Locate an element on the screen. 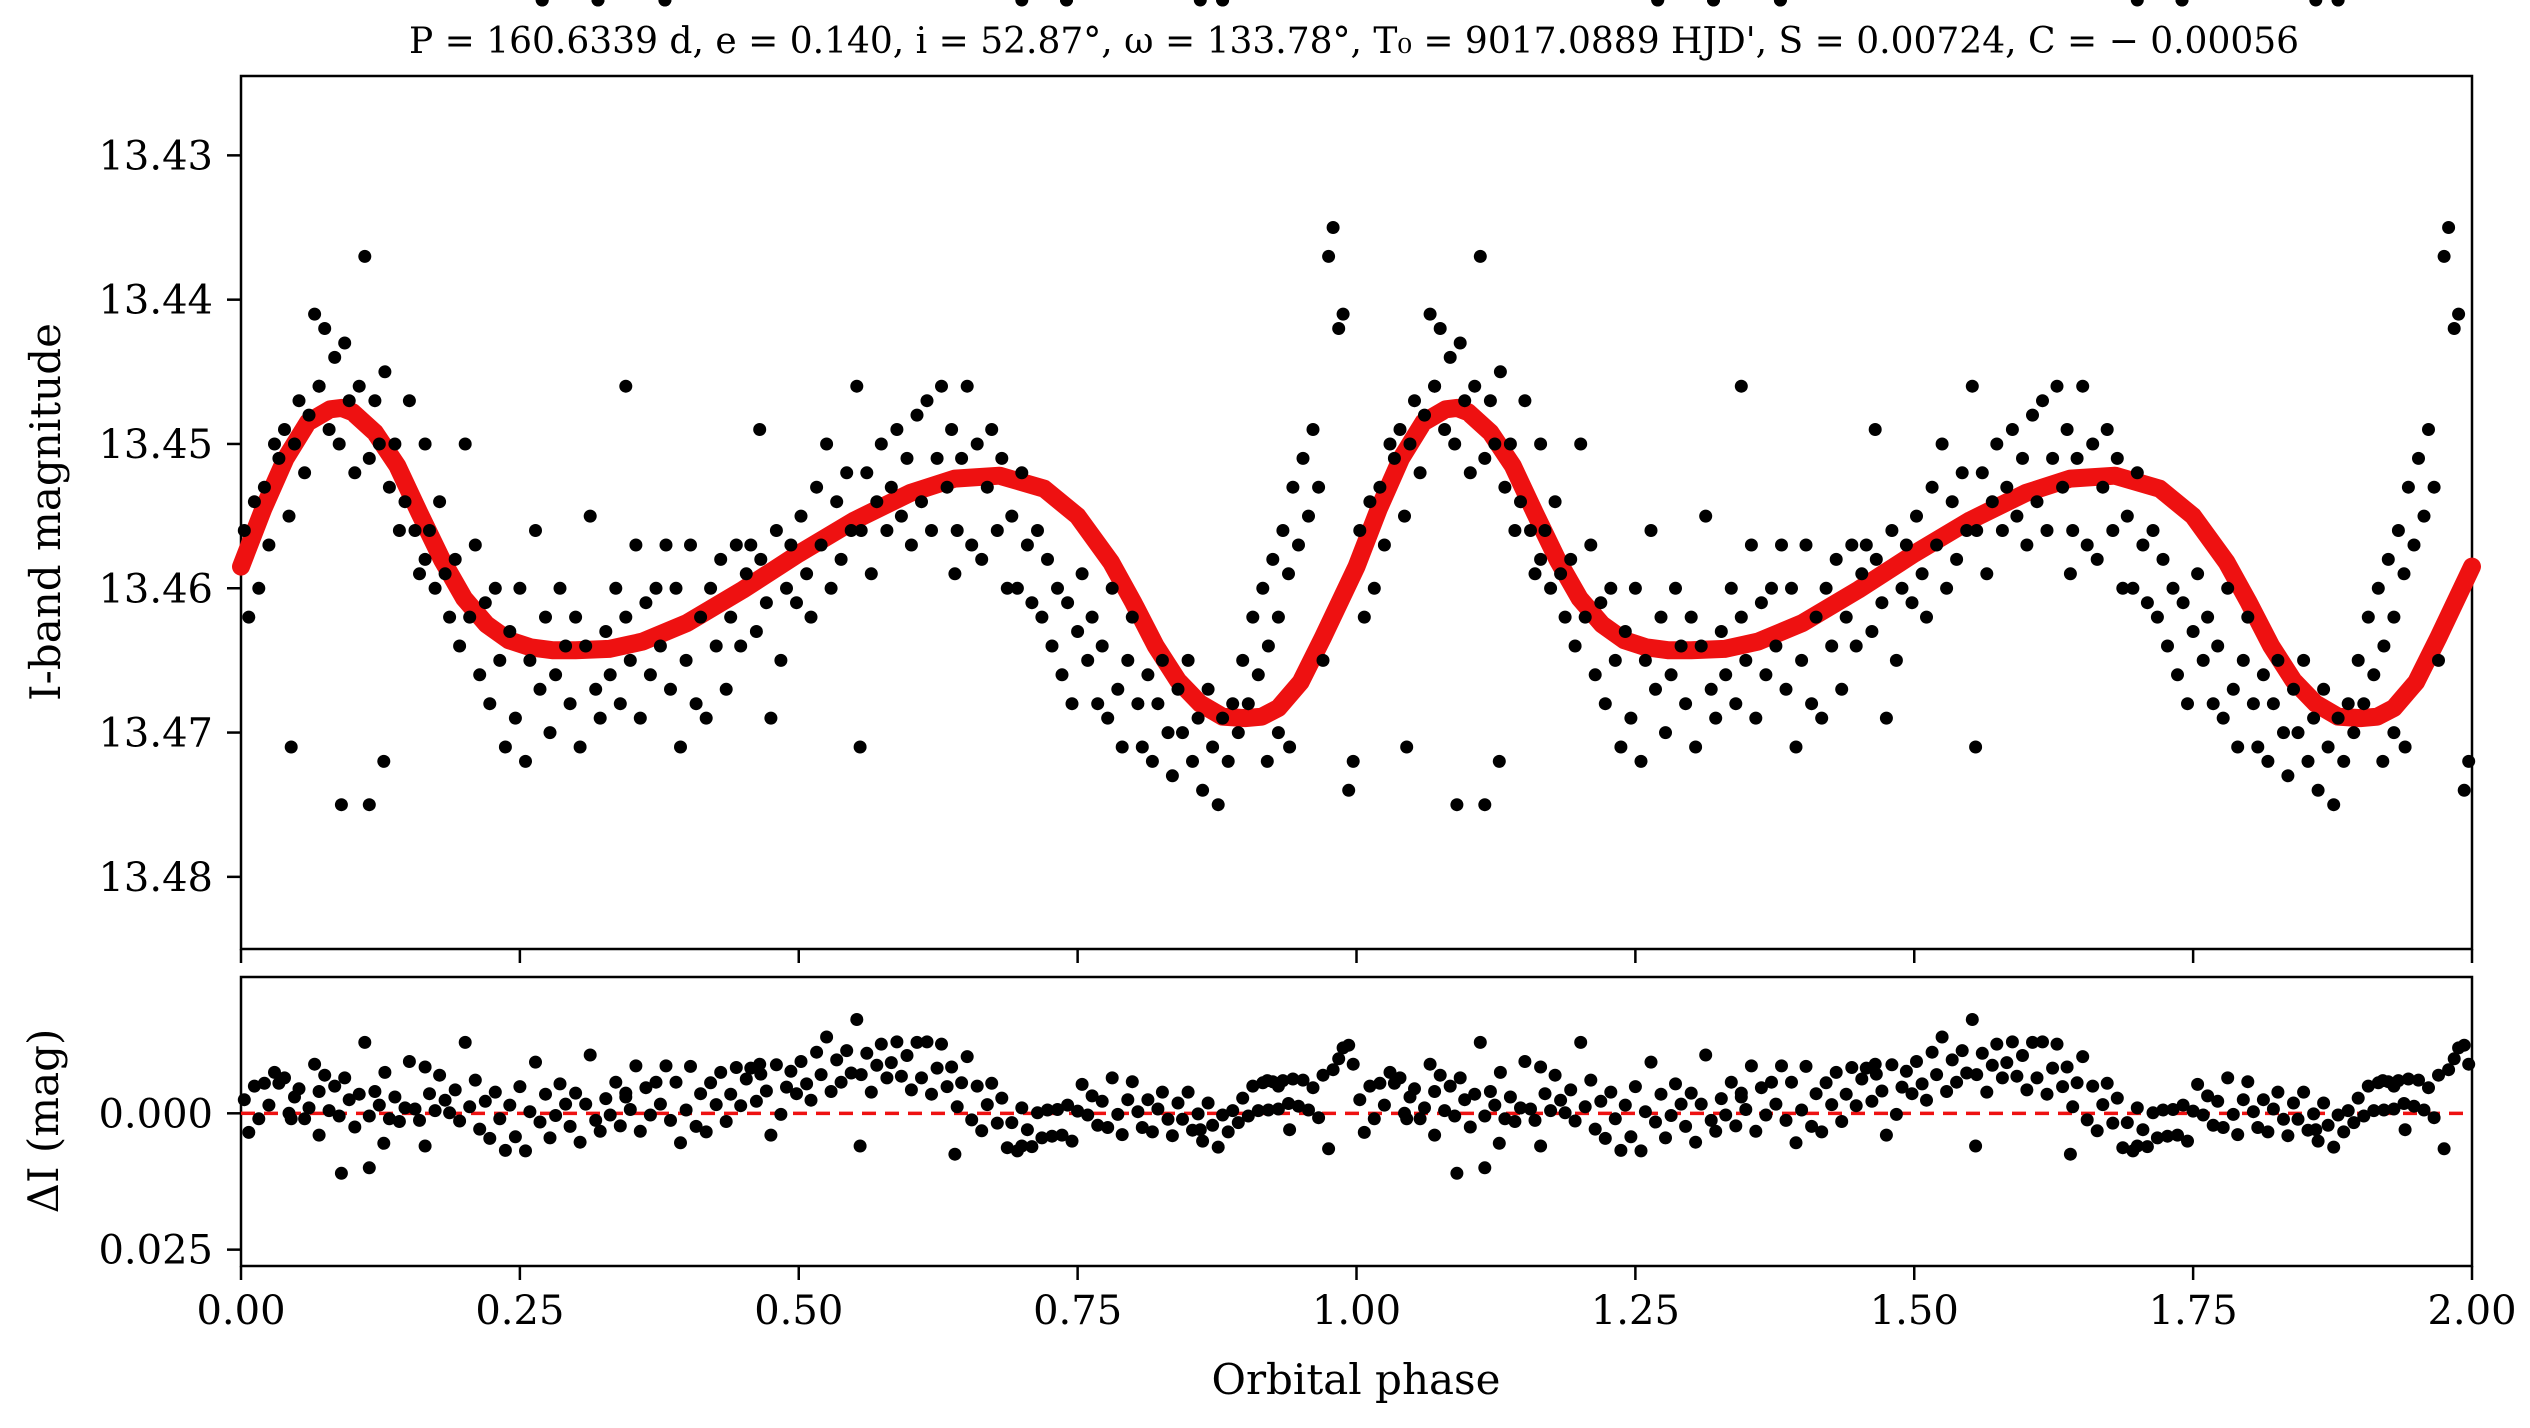 The image size is (2530, 1428). bottom-x-tick-label: 1.25 is located at coordinates (1635, 1311).